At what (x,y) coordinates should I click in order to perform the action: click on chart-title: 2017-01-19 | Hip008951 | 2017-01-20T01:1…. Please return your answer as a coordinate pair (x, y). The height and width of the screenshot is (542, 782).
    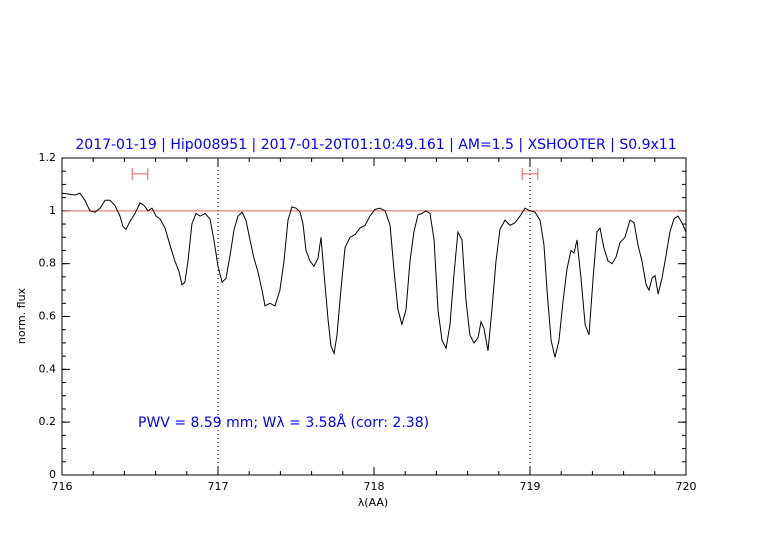
    Looking at the image, I should click on (375, 145).